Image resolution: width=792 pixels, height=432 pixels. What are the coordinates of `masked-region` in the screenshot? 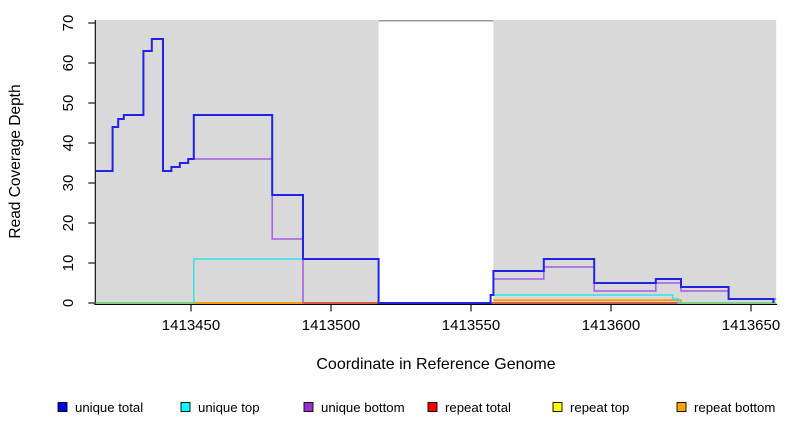 It's located at (436, 162).